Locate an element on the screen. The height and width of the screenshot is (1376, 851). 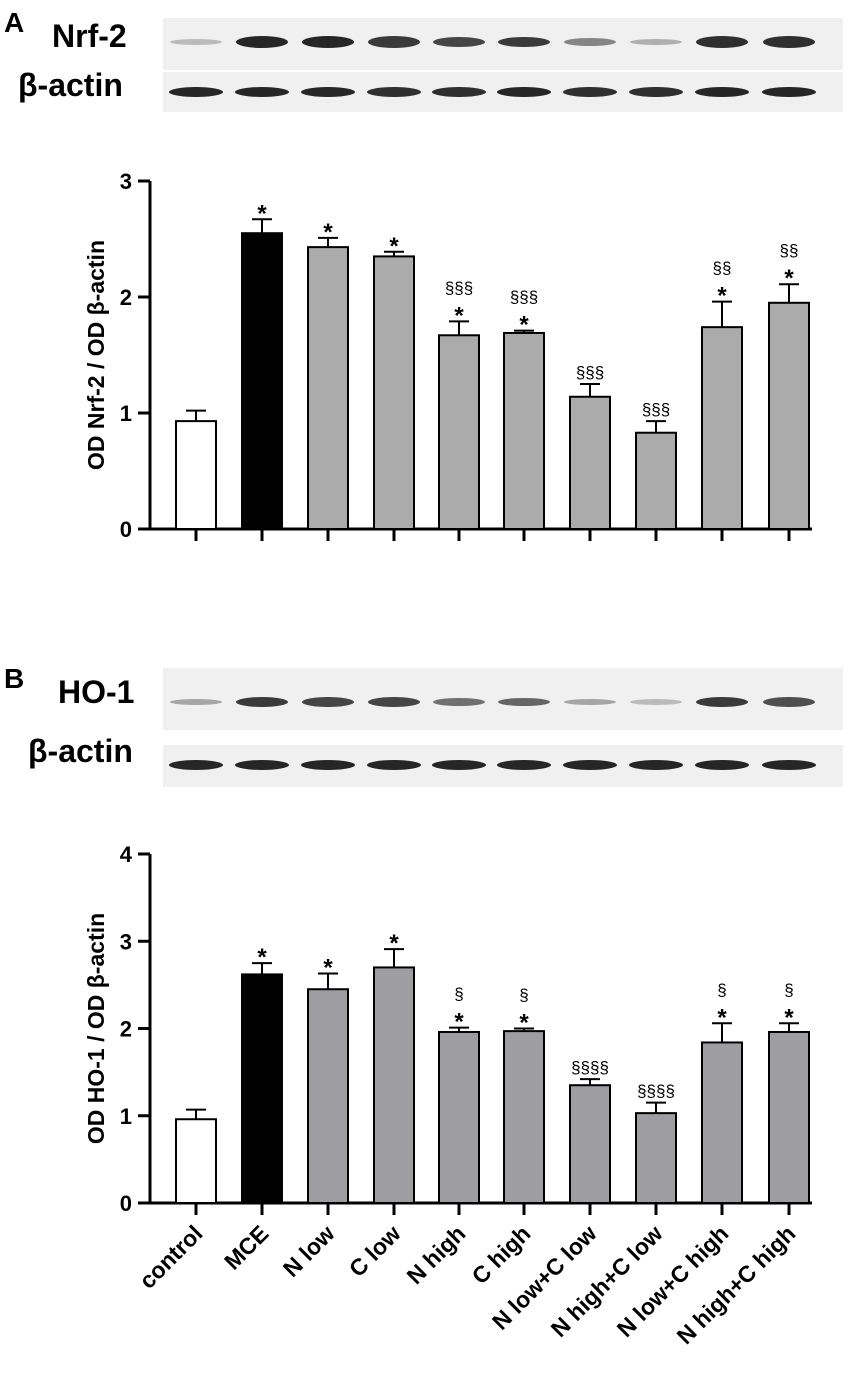
x-tick-label: MCE is located at coordinates (246, 1247).